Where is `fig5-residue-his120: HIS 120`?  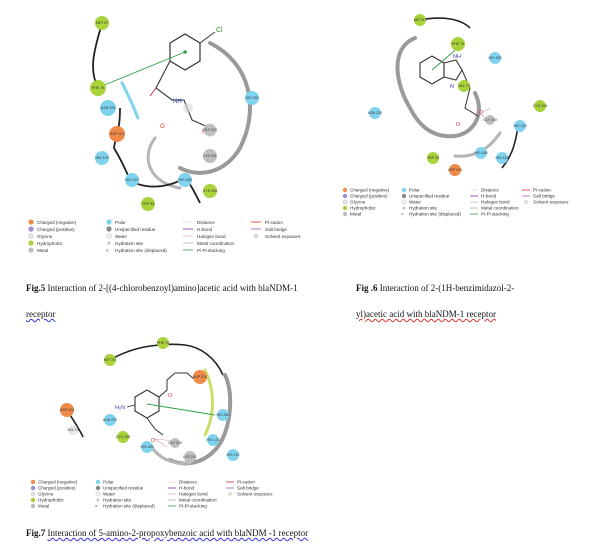
fig5-residue-his120: HIS 120 is located at coordinates (102, 158).